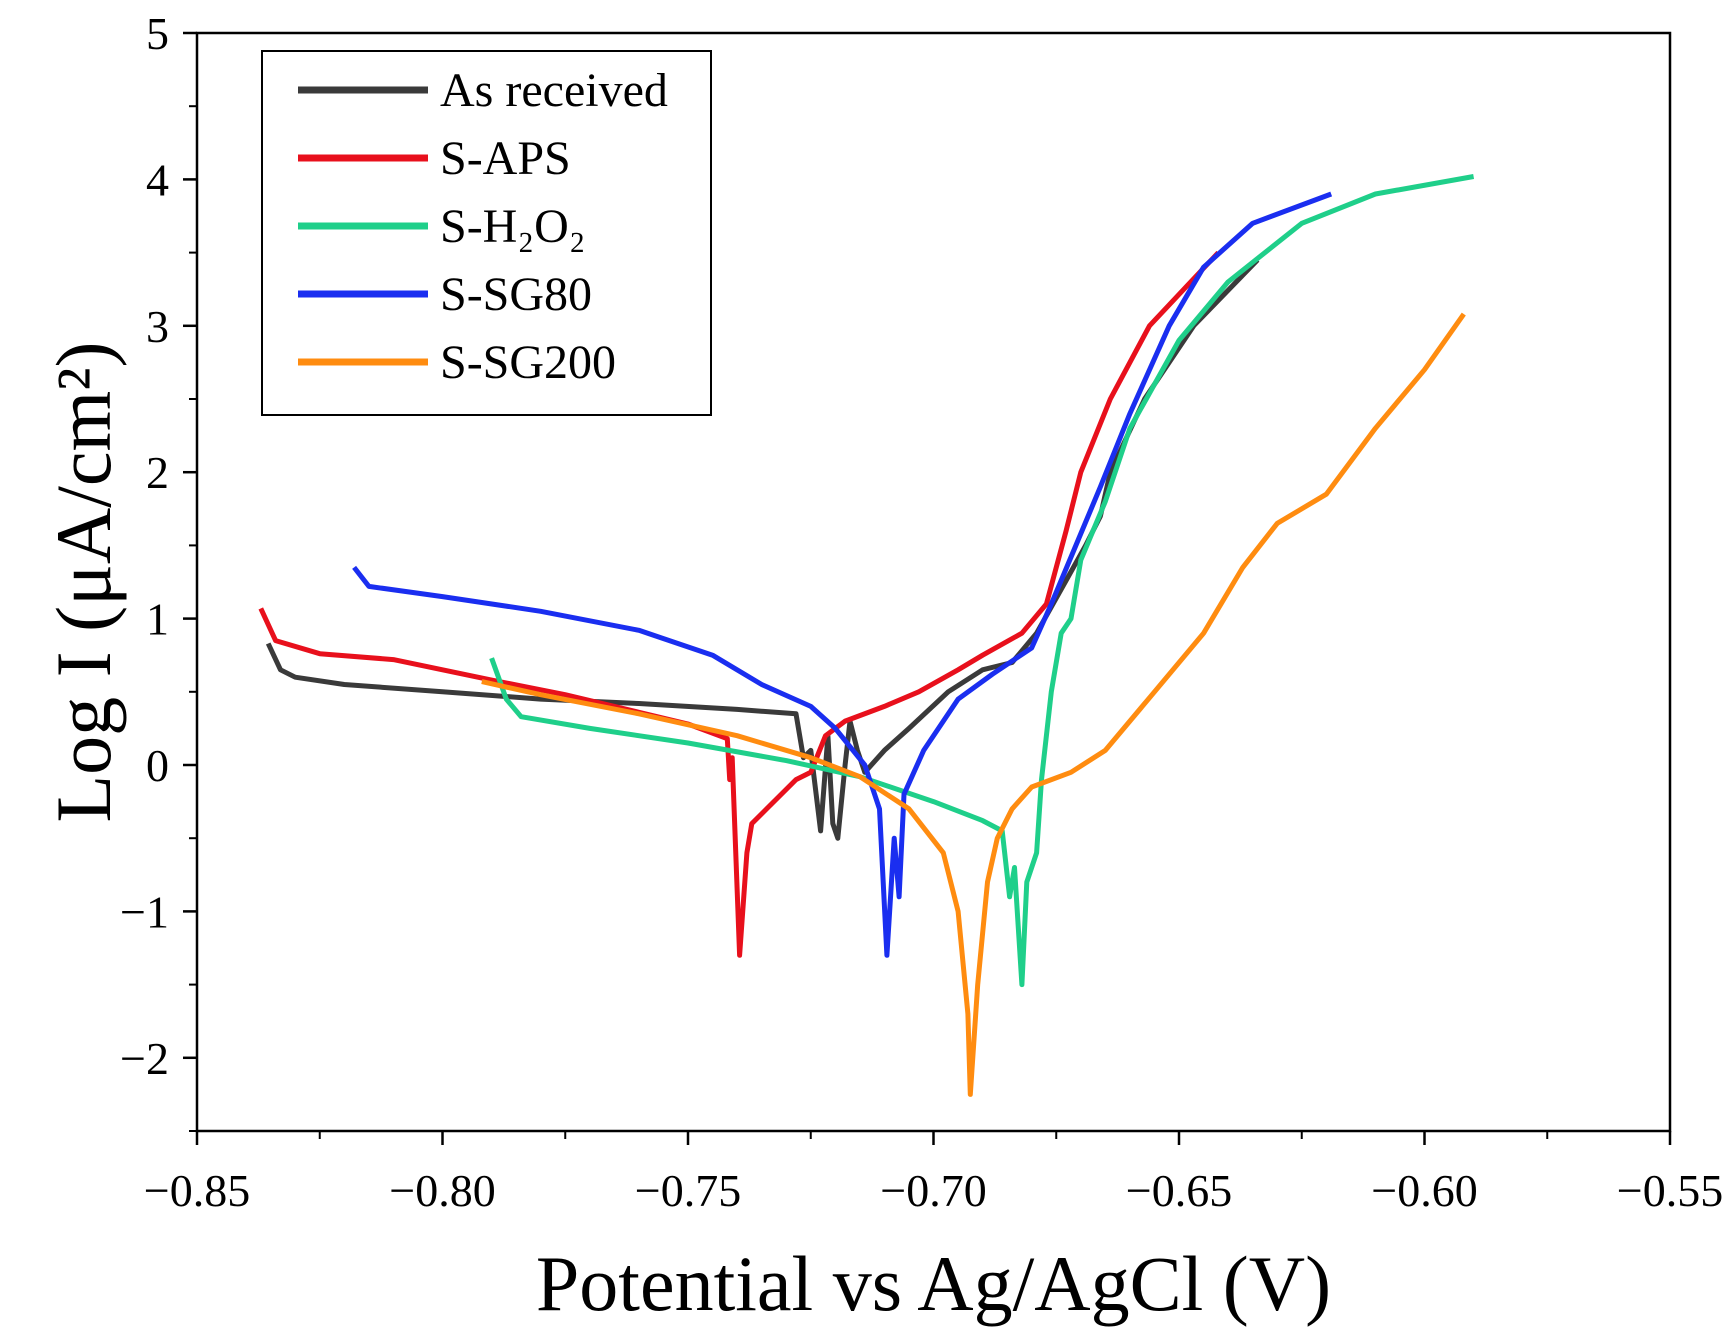 The image size is (1735, 1338). Describe the element at coordinates (933, 1283) in the screenshot. I see `x-axis-label: Potential vs Ag/AgCl (V)` at that location.